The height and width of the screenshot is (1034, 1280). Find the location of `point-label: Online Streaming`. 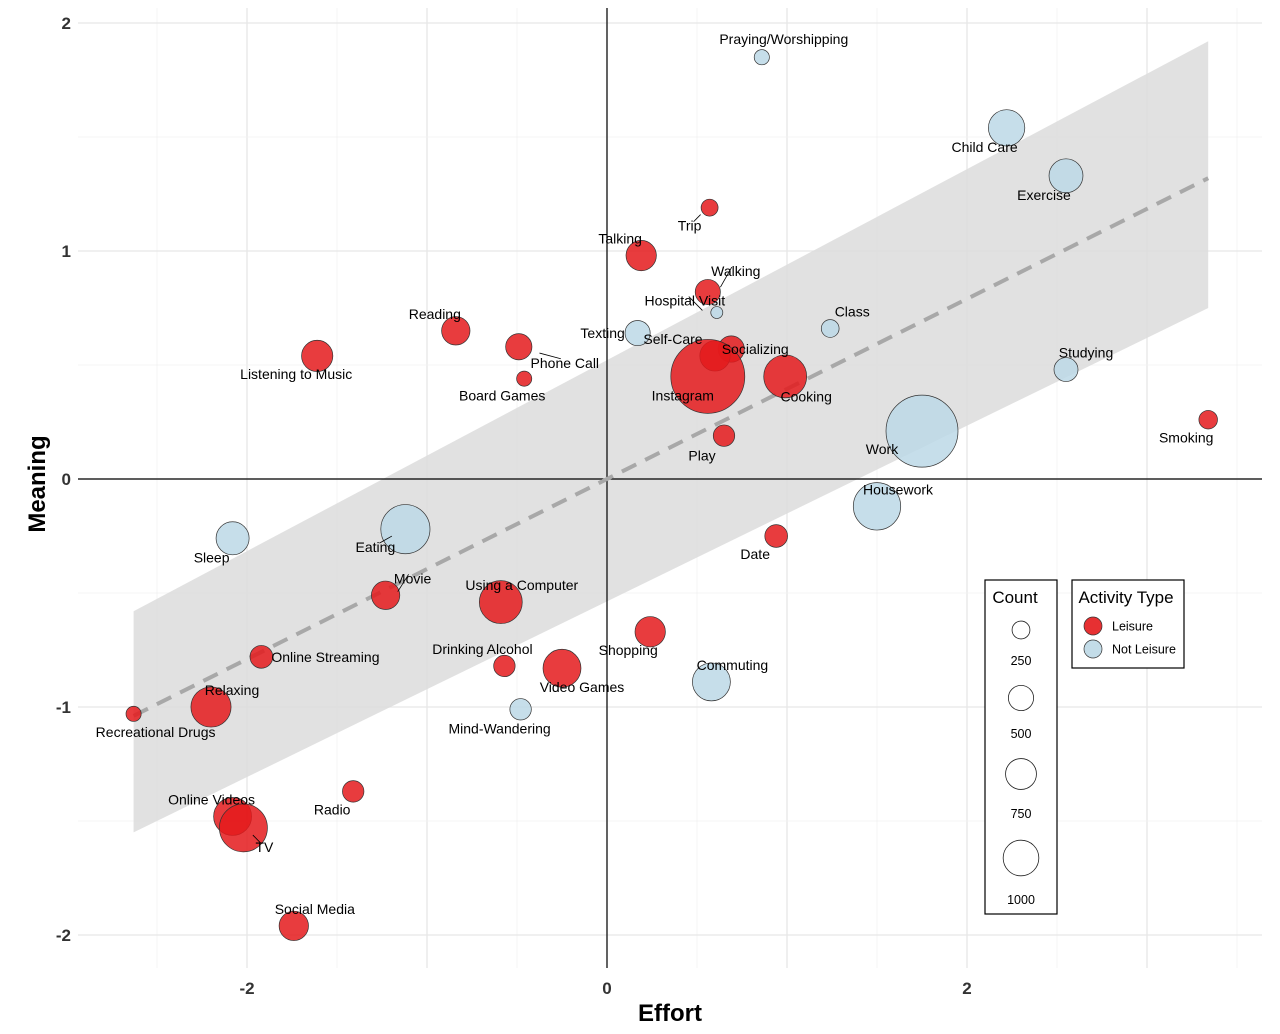

point-label: Online Streaming is located at coordinates (325, 657).